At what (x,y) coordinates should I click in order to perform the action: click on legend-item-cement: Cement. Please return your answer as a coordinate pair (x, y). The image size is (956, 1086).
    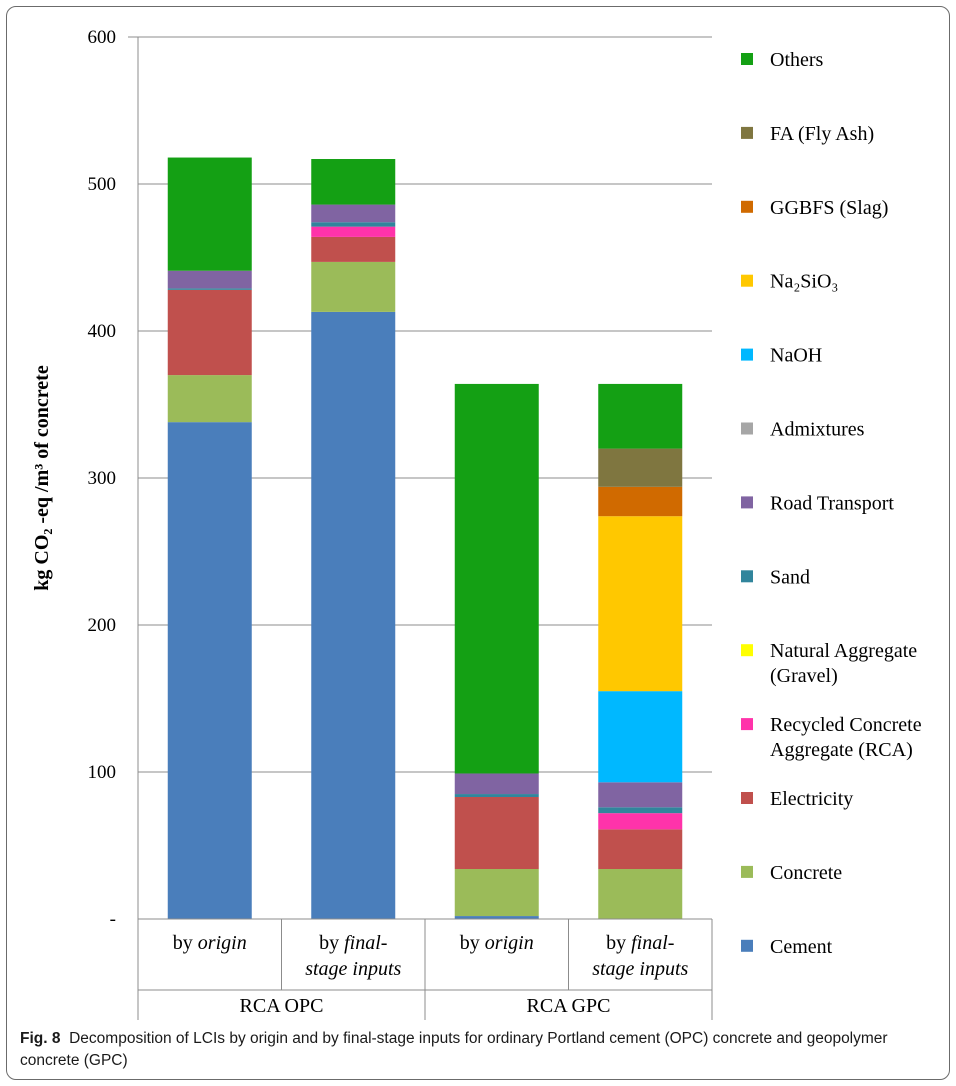
    Looking at the image, I should click on (787, 947).